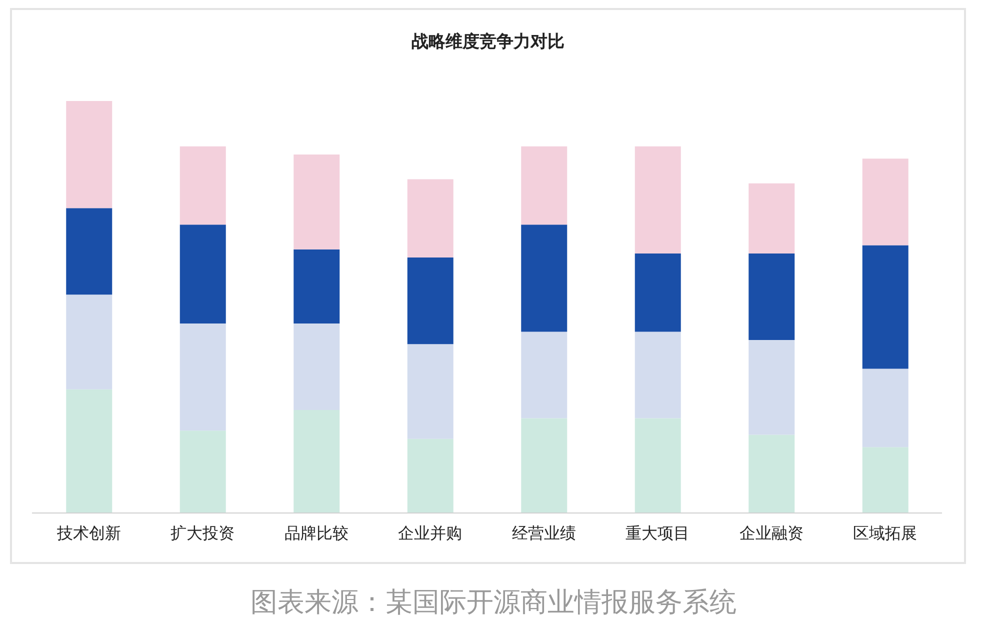  I want to click on x-tick-label: 品牌比较, so click(316, 532).